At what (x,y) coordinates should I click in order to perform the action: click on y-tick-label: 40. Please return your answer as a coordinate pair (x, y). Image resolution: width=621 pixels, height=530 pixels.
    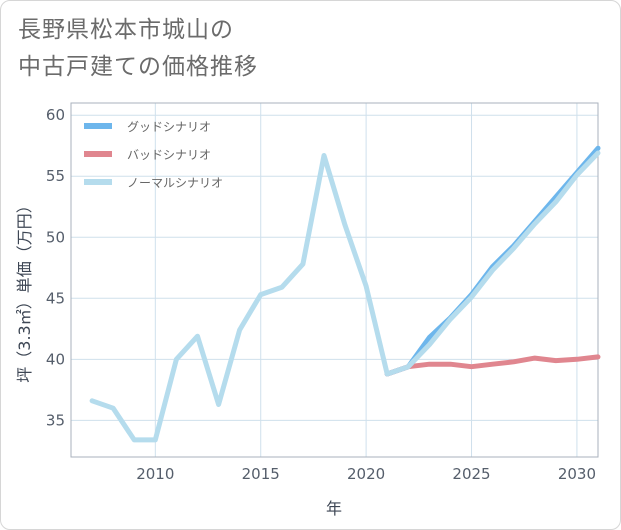
    Looking at the image, I should click on (55, 359).